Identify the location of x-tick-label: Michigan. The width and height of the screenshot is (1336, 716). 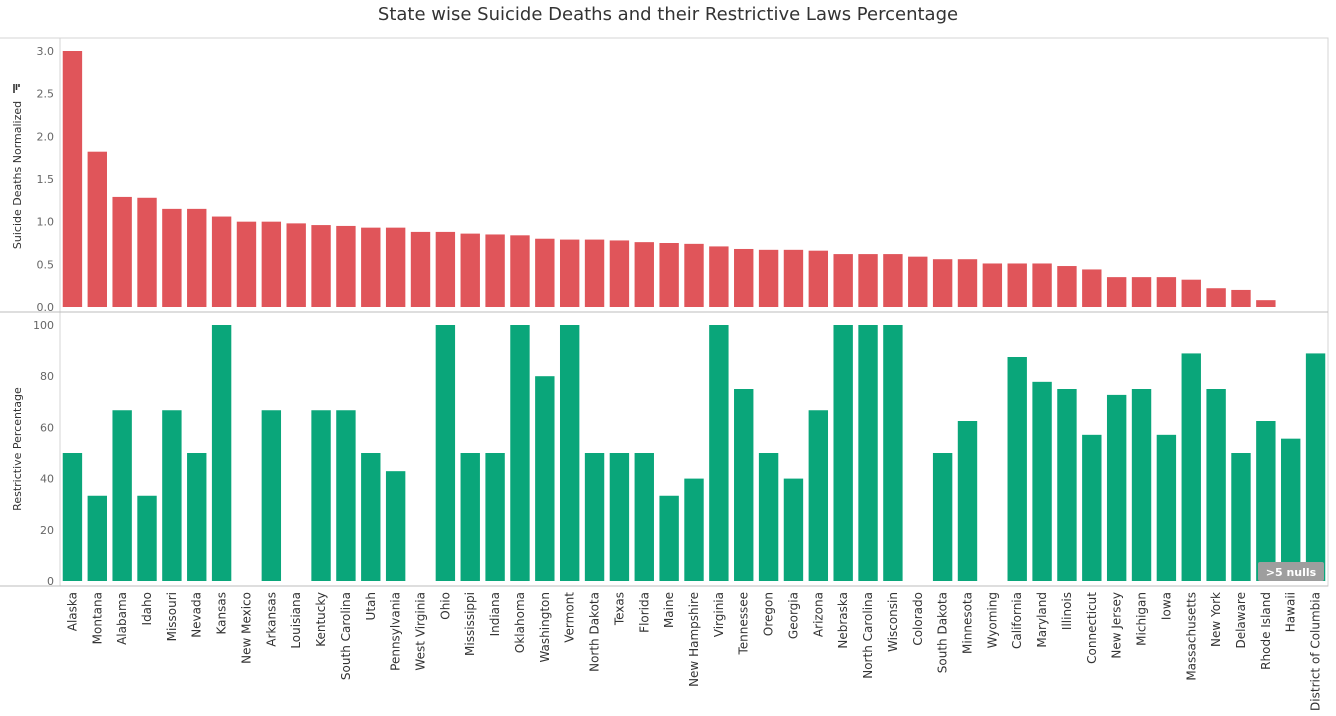
(1142, 619).